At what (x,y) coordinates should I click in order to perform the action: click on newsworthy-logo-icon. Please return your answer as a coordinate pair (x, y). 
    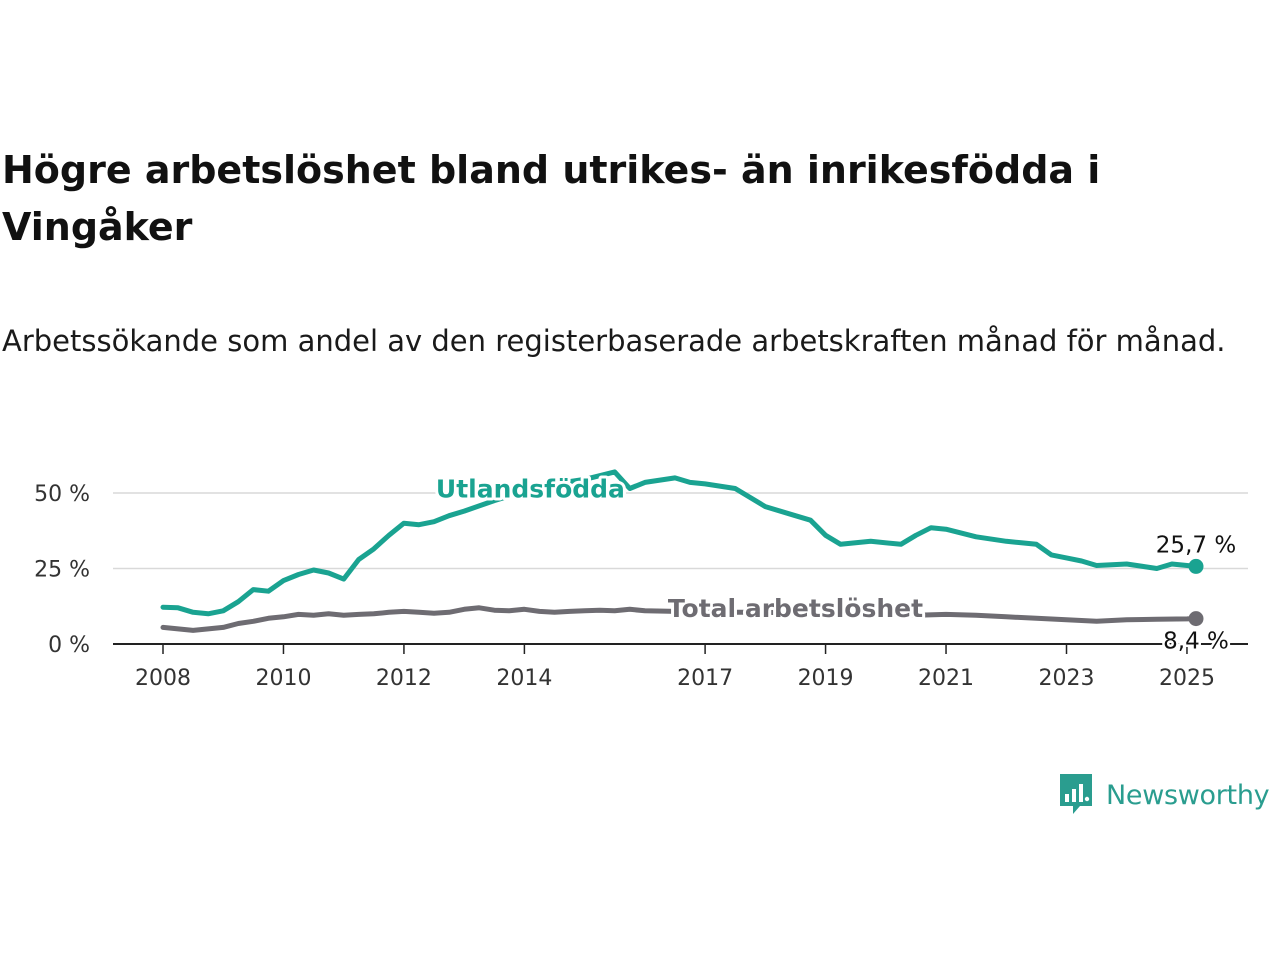
    Looking at the image, I should click on (1076, 794).